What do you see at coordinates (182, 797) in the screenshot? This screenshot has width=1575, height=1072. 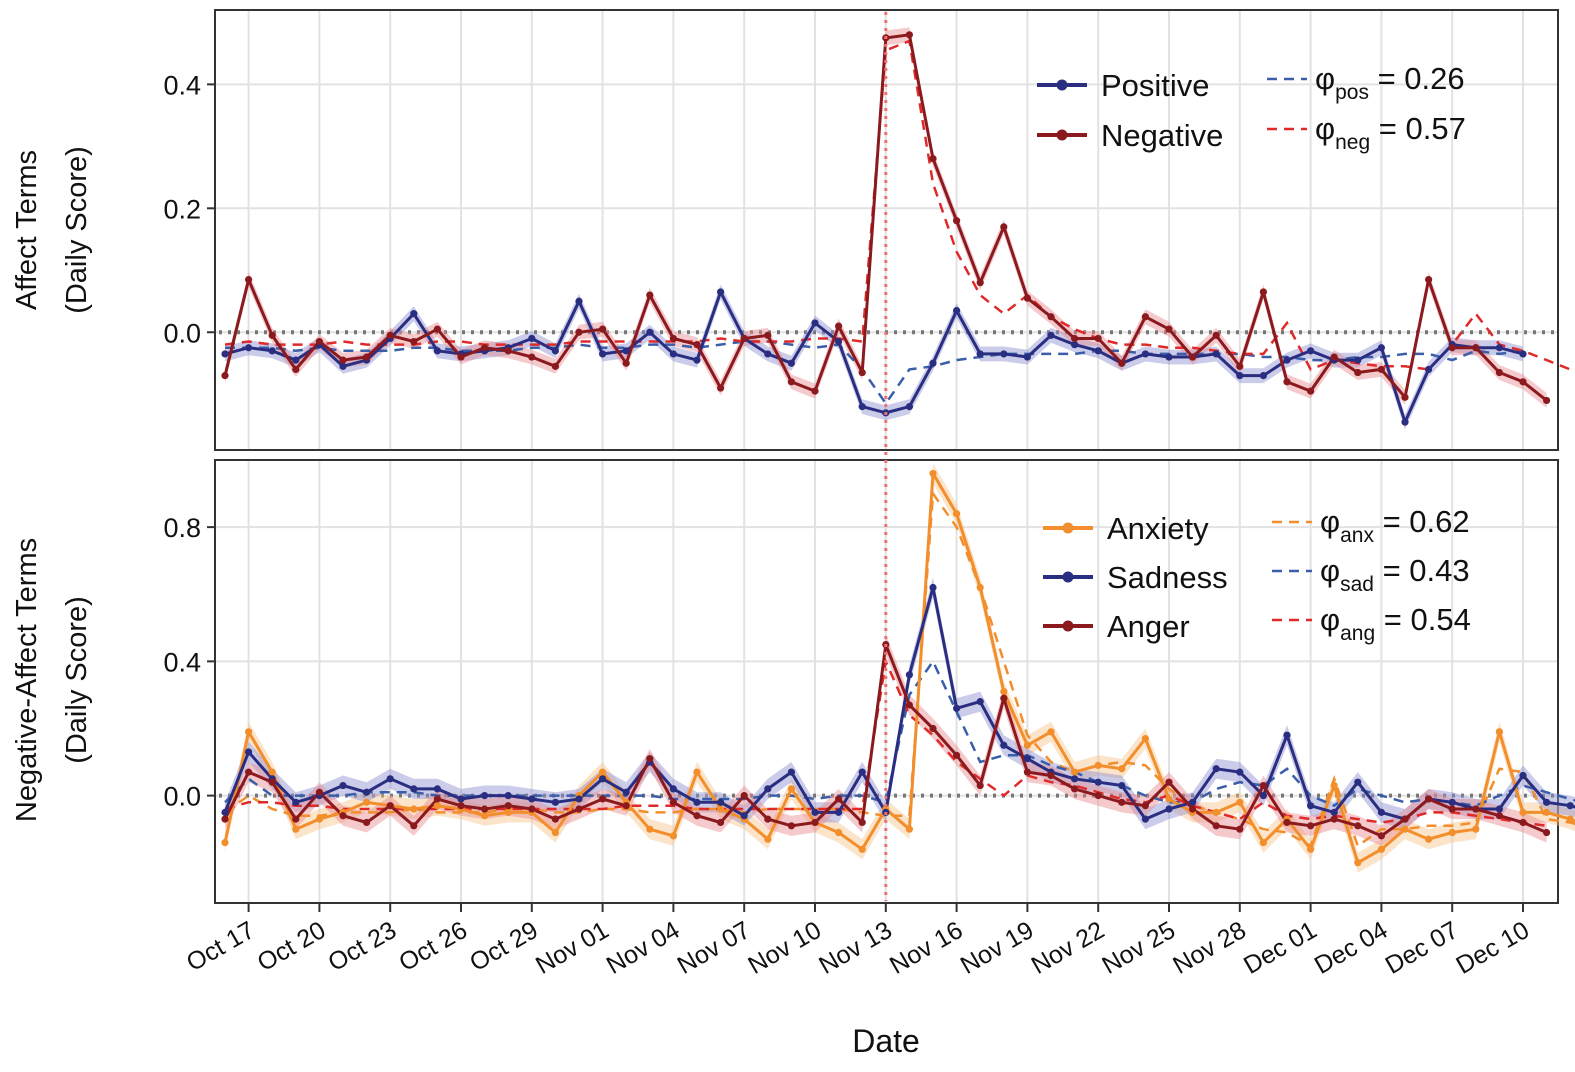 I see `y-tick-label-0: 0.0` at bounding box center [182, 797].